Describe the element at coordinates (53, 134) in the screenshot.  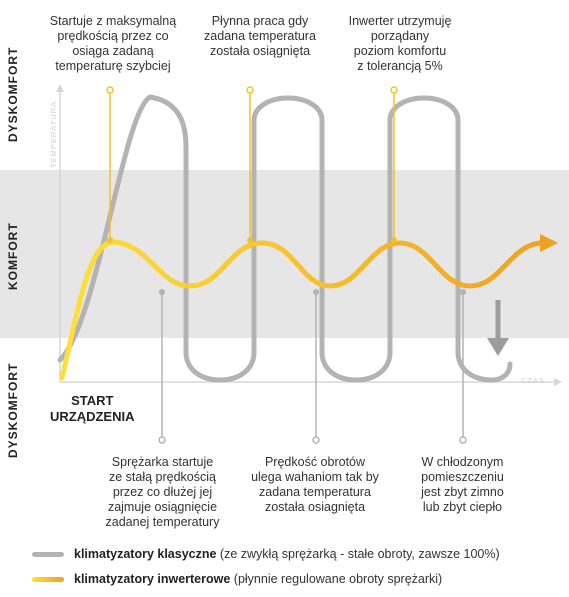
I see `y-axis-label: TEMPERATURA` at that location.